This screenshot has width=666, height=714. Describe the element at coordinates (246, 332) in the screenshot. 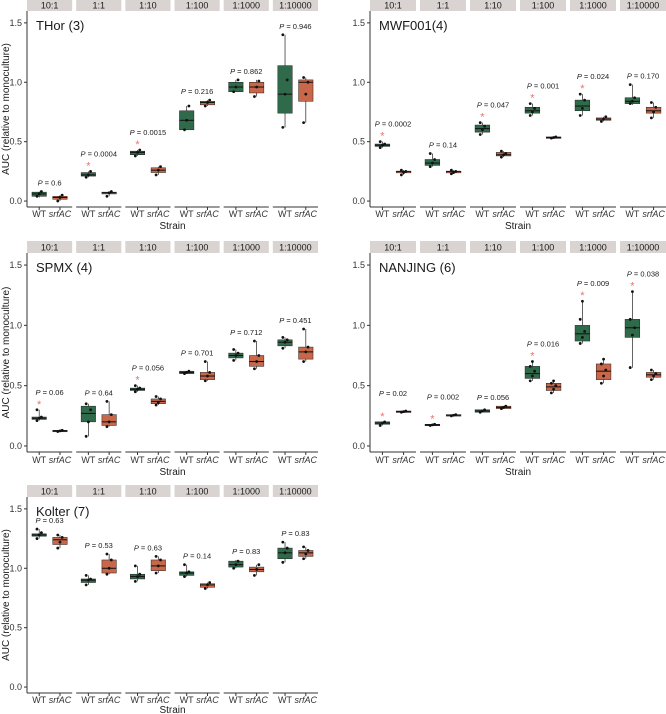

I see `p-value-label: P = 0.712` at that location.